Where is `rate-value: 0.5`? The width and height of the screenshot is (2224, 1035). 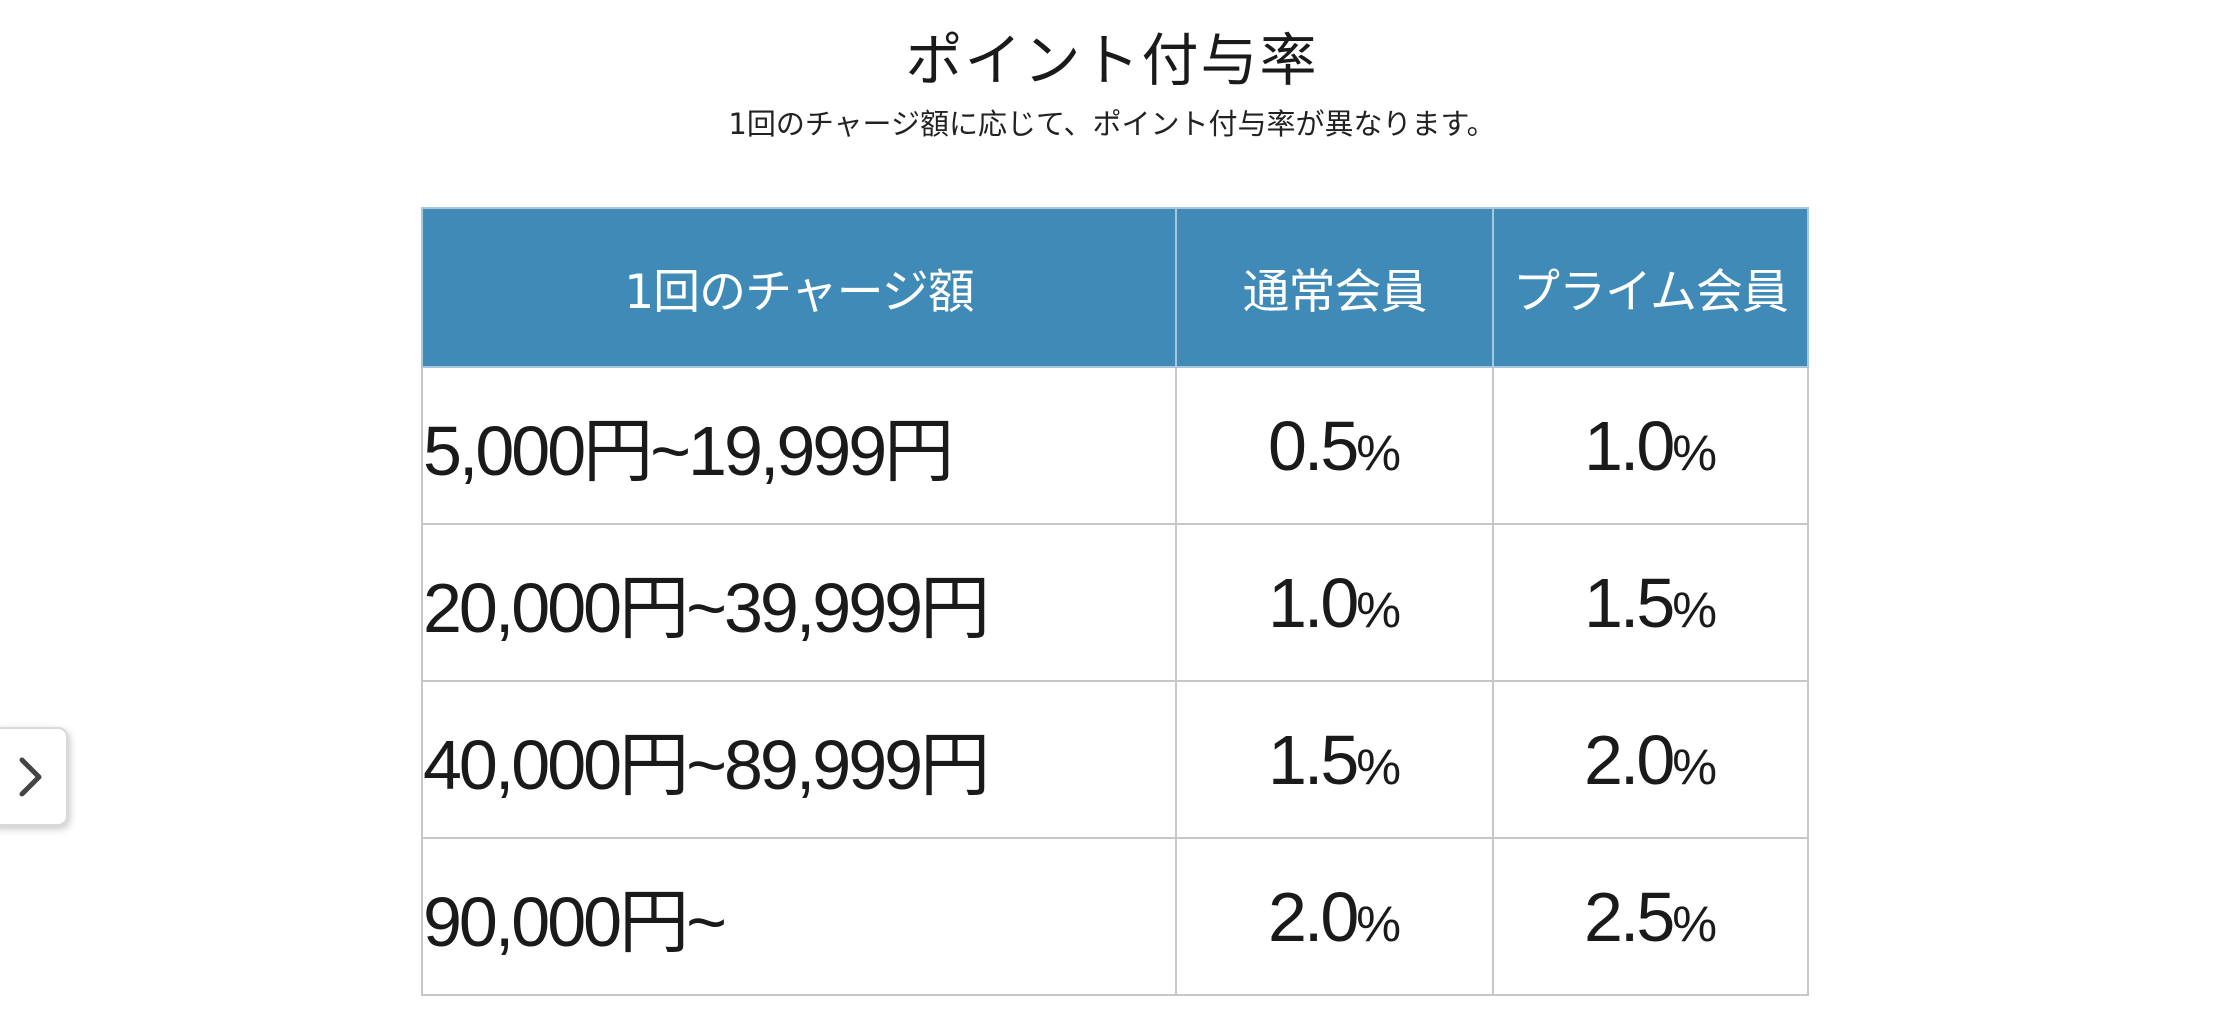
rate-value: 0.5 is located at coordinates (1313, 445).